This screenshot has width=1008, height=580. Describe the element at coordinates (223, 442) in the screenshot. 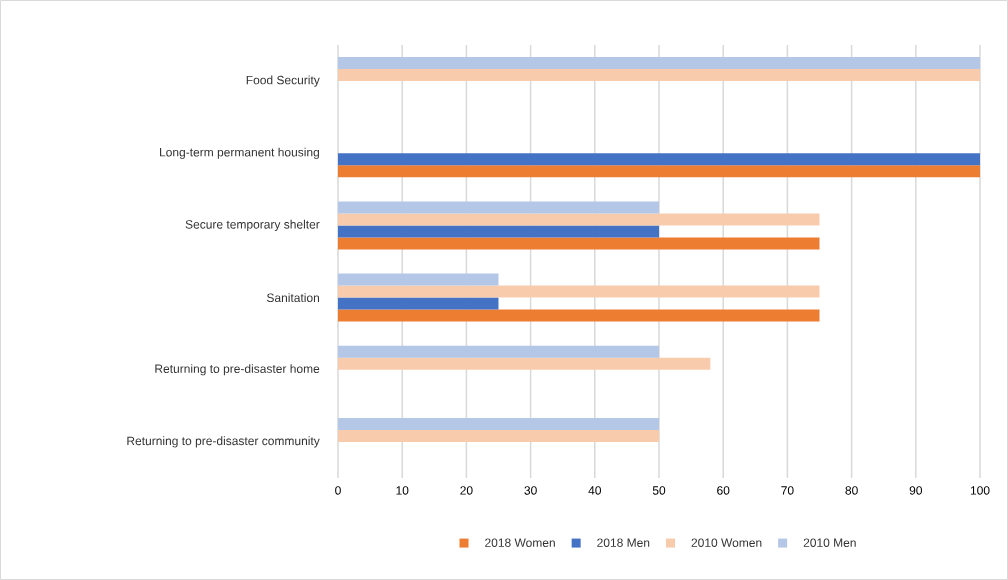

I see `y-tick-label: Returning to pre-disaster community` at that location.